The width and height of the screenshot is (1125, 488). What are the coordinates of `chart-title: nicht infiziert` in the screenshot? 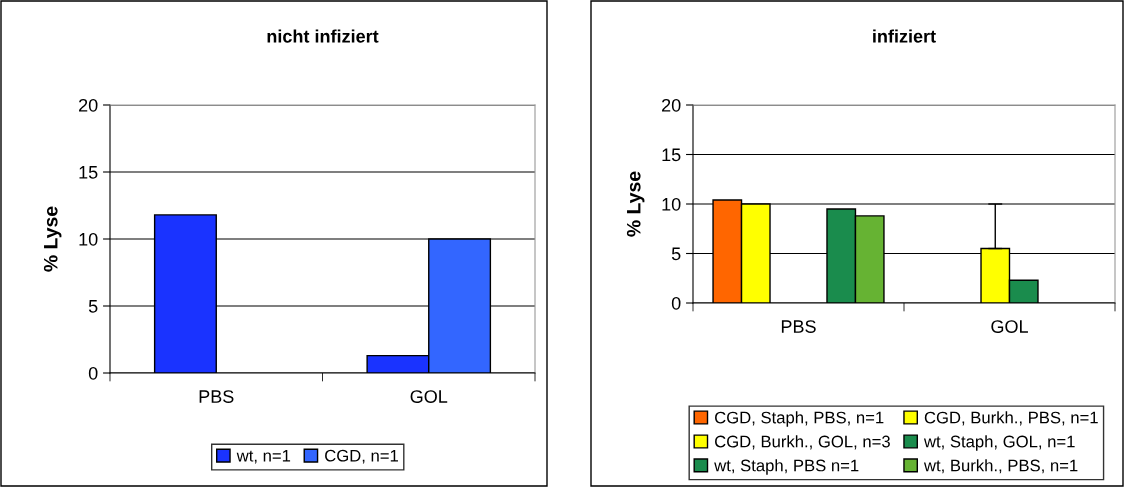 It's located at (323, 36).